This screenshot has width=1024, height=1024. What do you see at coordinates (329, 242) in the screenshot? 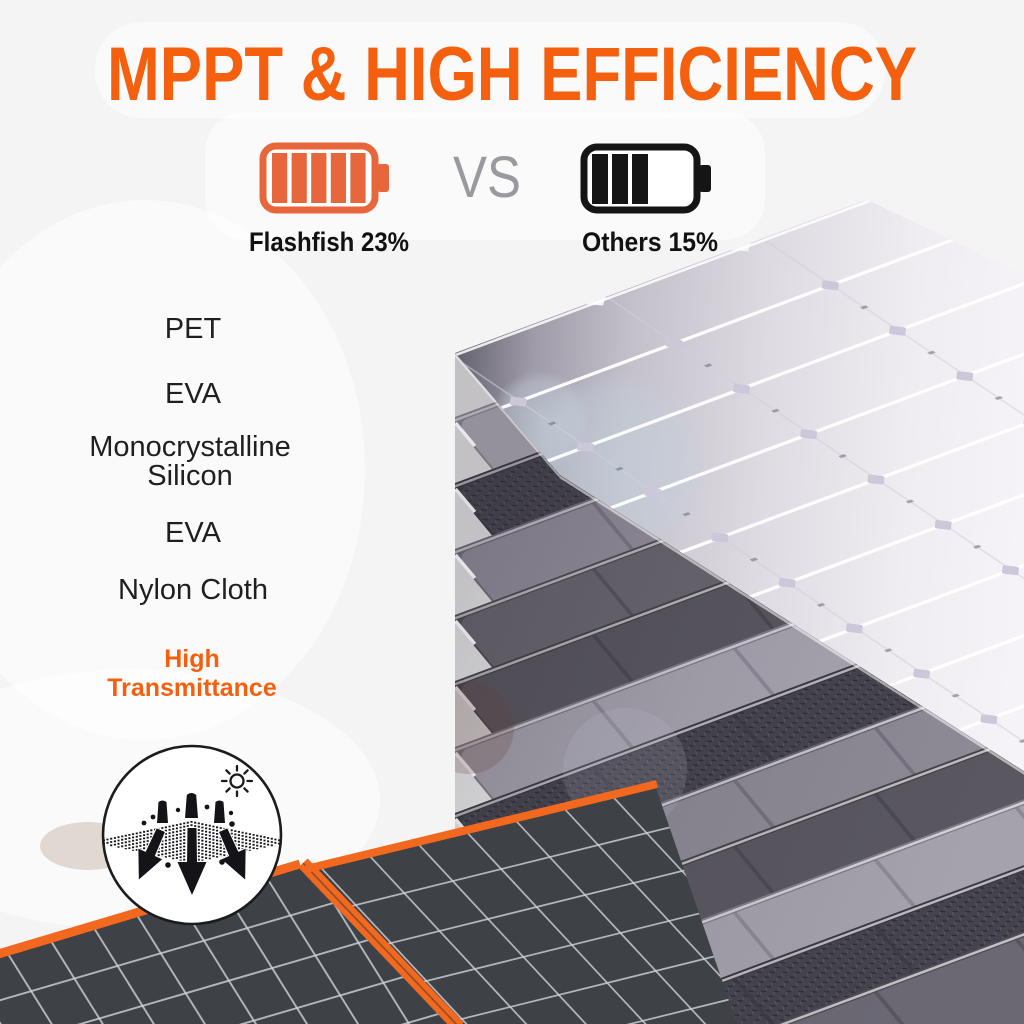
I see `svg-text: Flashfish 23%` at bounding box center [329, 242].